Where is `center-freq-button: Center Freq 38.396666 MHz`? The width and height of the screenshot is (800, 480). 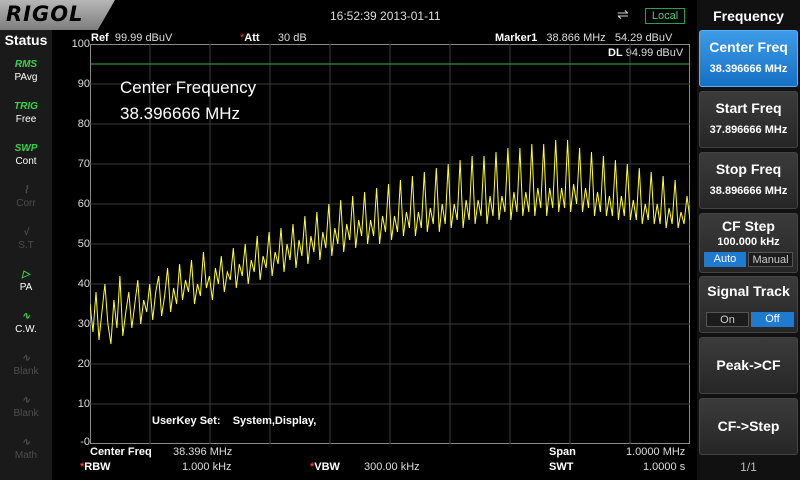
center-freq-button: Center Freq 38.396666 MHz is located at coordinates (748, 58).